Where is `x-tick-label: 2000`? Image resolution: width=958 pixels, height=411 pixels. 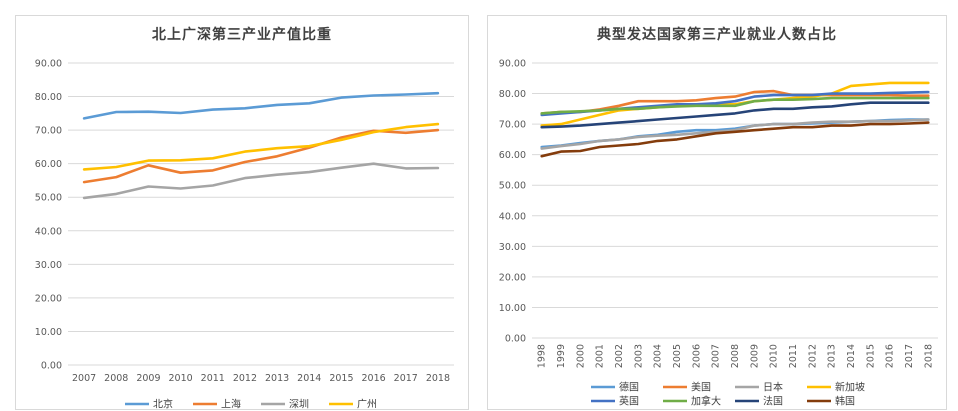 x-tick-label: 2000 is located at coordinates (580, 356).